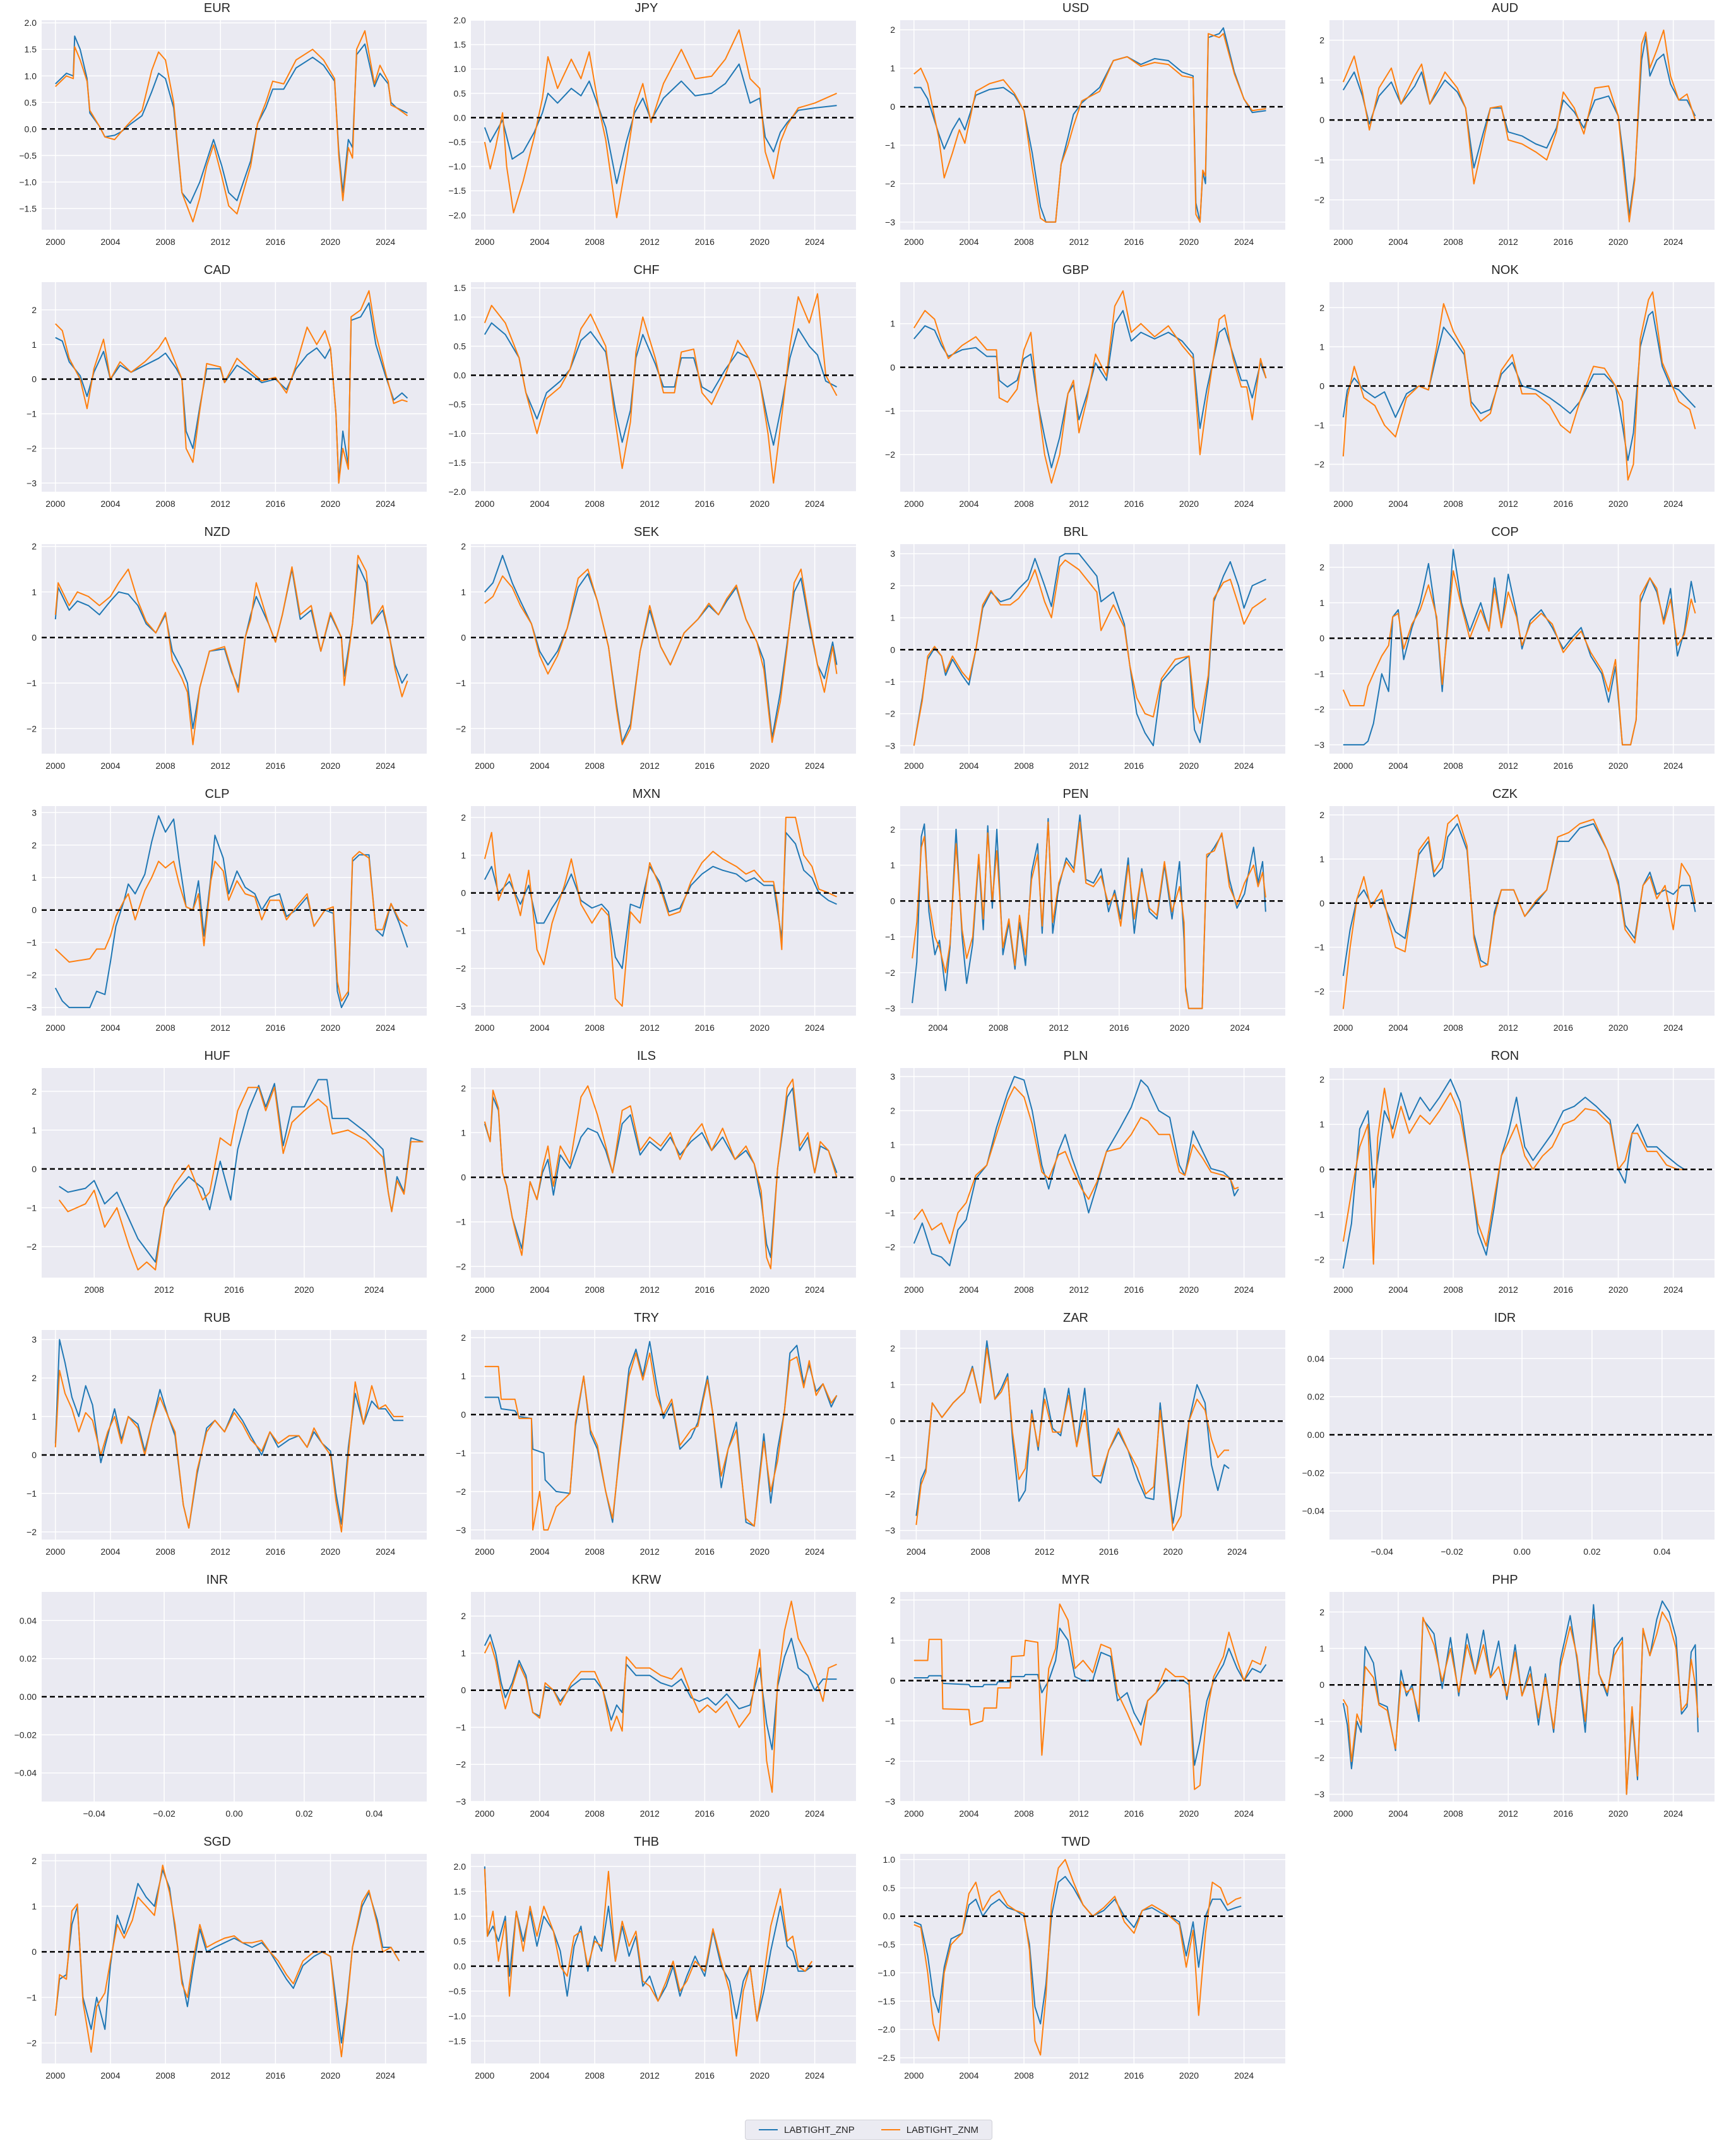  Describe the element at coordinates (942, 2129) in the screenshot. I see `legend-label-znm: LABTIGHT_ZNM` at that location.